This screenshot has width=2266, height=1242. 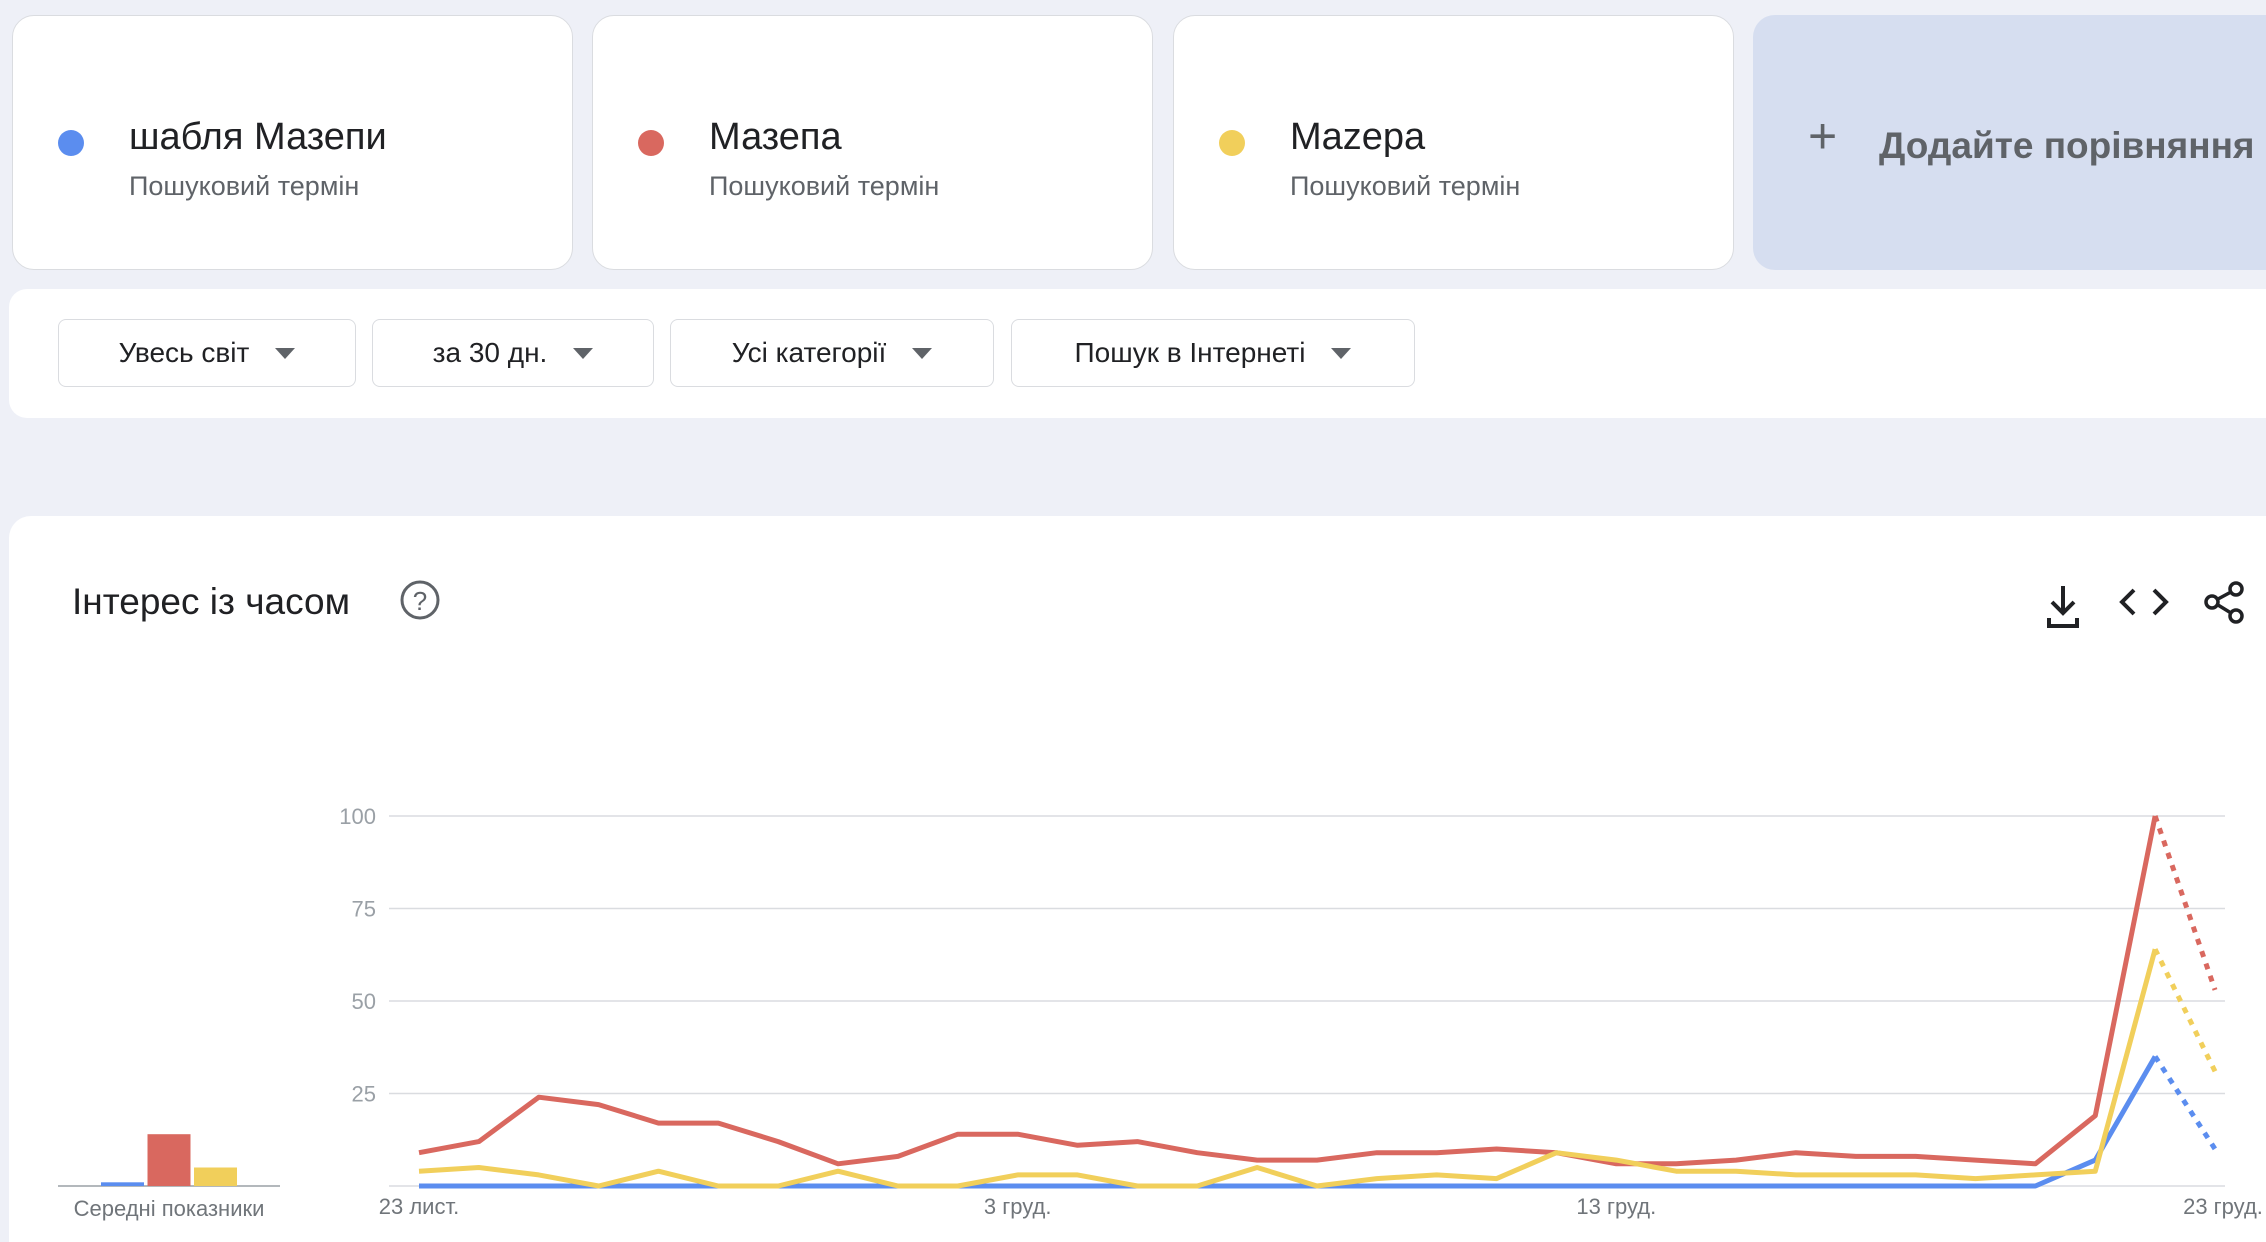 I want to click on term-name: Мазепа, so click(x=775, y=137).